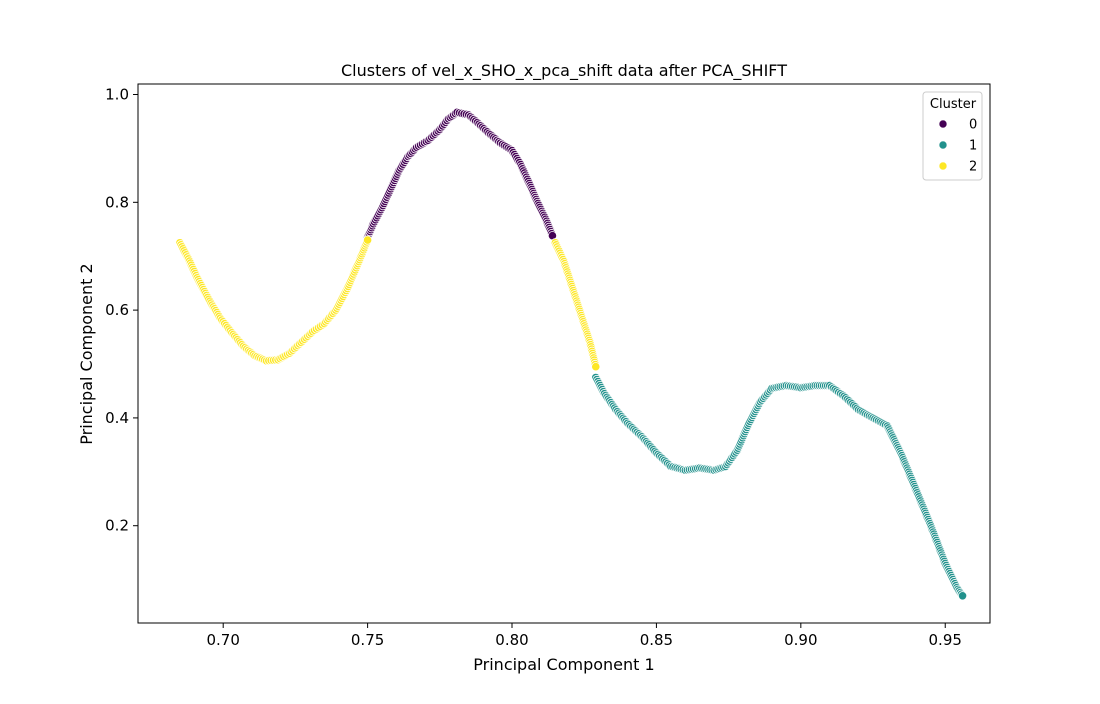 The width and height of the screenshot is (1100, 704). What do you see at coordinates (117, 526) in the screenshot?
I see `y-tick-label: 0.2` at bounding box center [117, 526].